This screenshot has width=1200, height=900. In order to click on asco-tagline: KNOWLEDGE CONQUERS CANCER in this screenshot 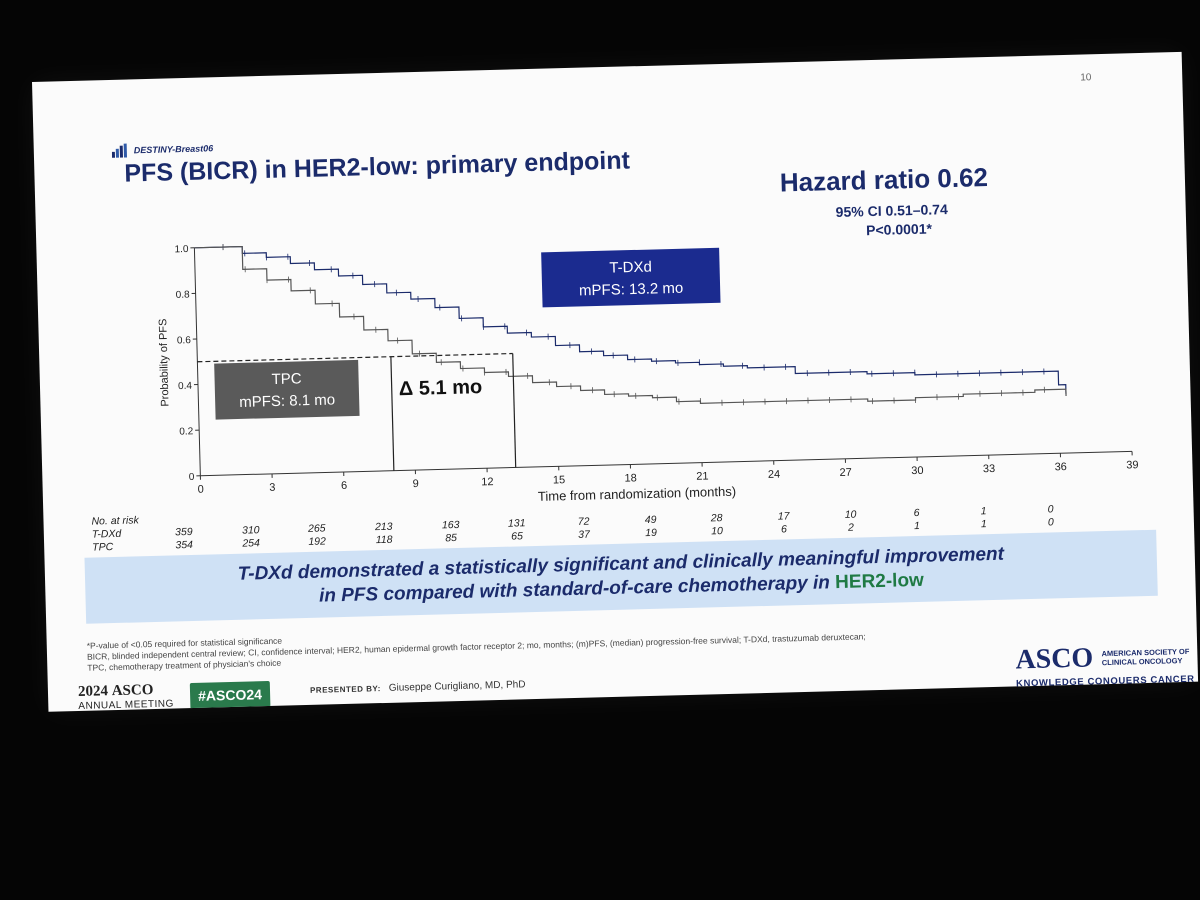, I will do `click(1105, 681)`.